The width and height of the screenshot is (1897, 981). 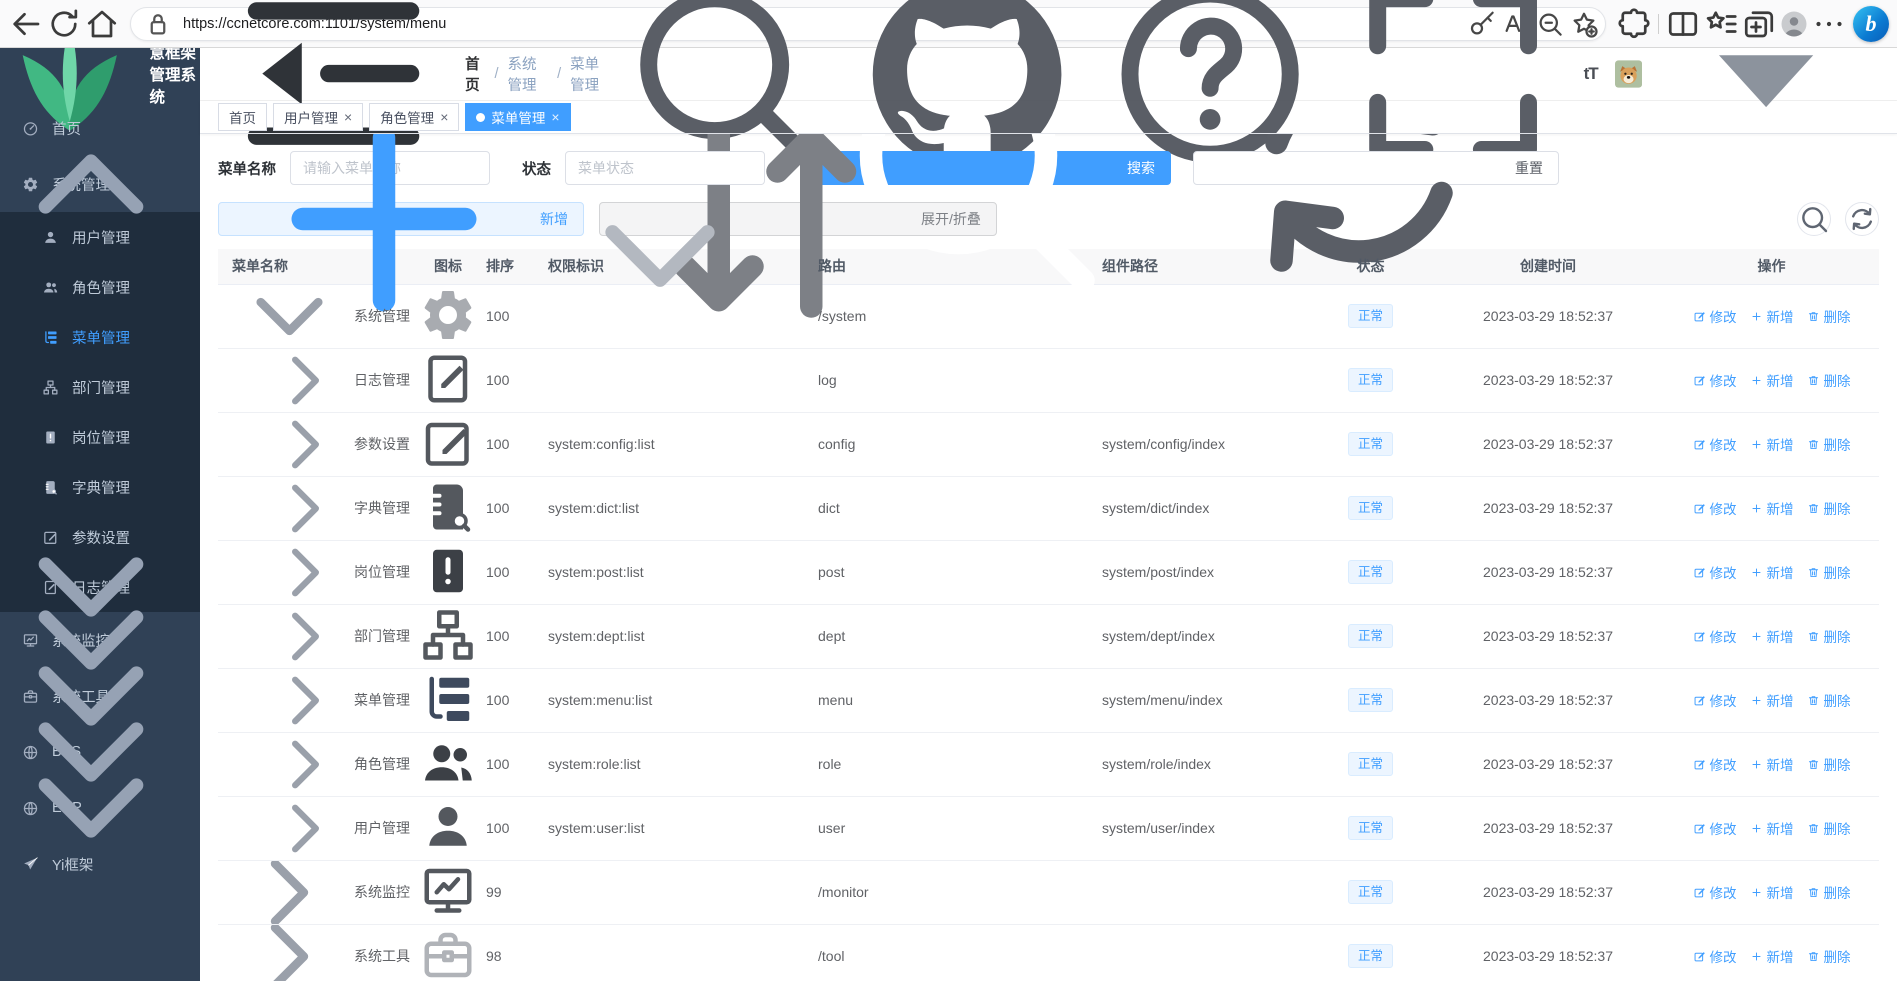 What do you see at coordinates (100, 89) in the screenshot?
I see `app-logo: 意框架管理系统` at bounding box center [100, 89].